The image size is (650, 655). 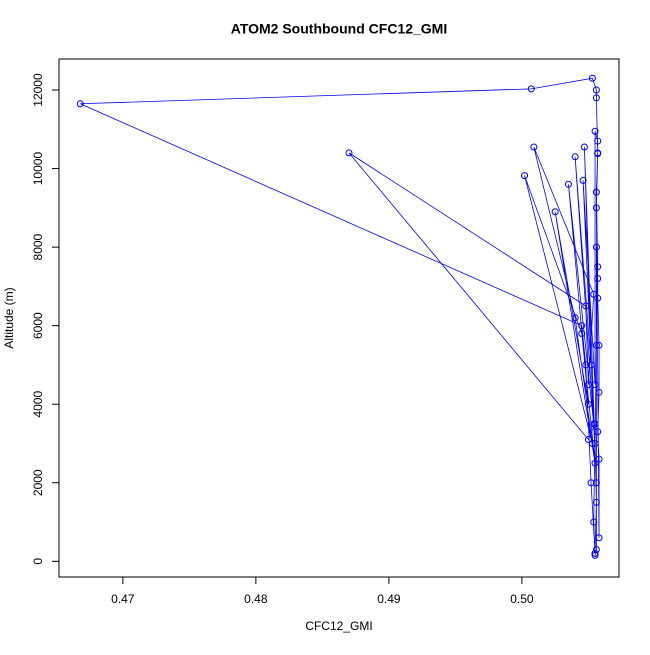 What do you see at coordinates (38, 404) in the screenshot?
I see `y-tick-label: 4000` at bounding box center [38, 404].